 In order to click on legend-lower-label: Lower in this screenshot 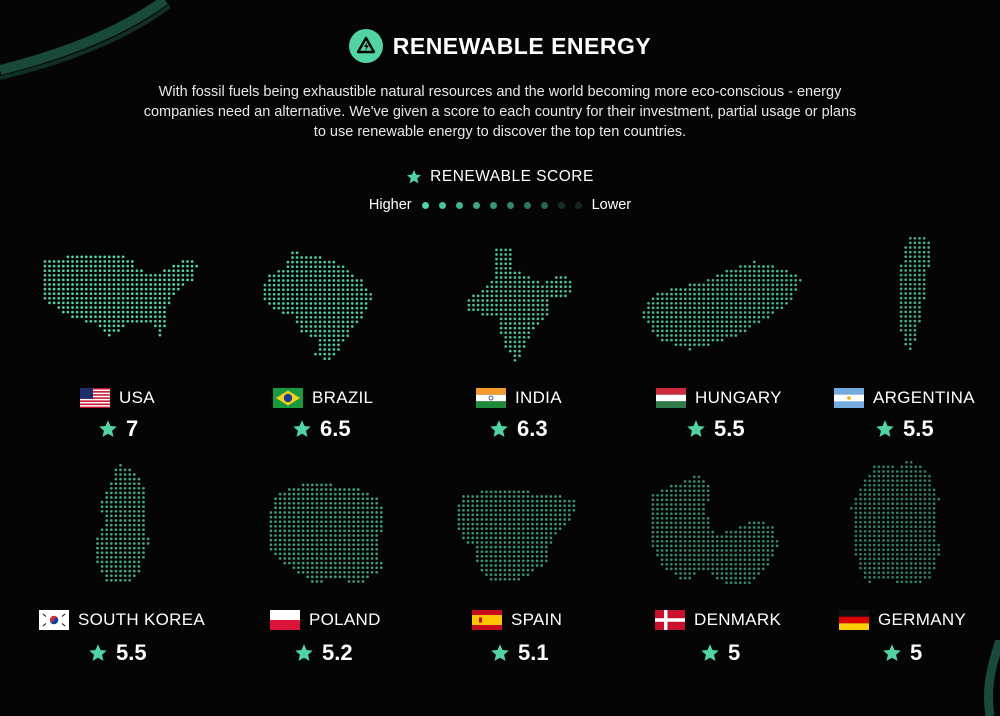, I will do `click(611, 205)`.